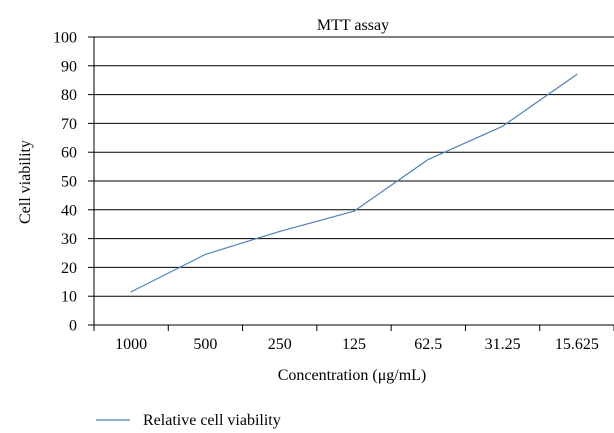  I want to click on y-tick-label: 50, so click(69, 182).